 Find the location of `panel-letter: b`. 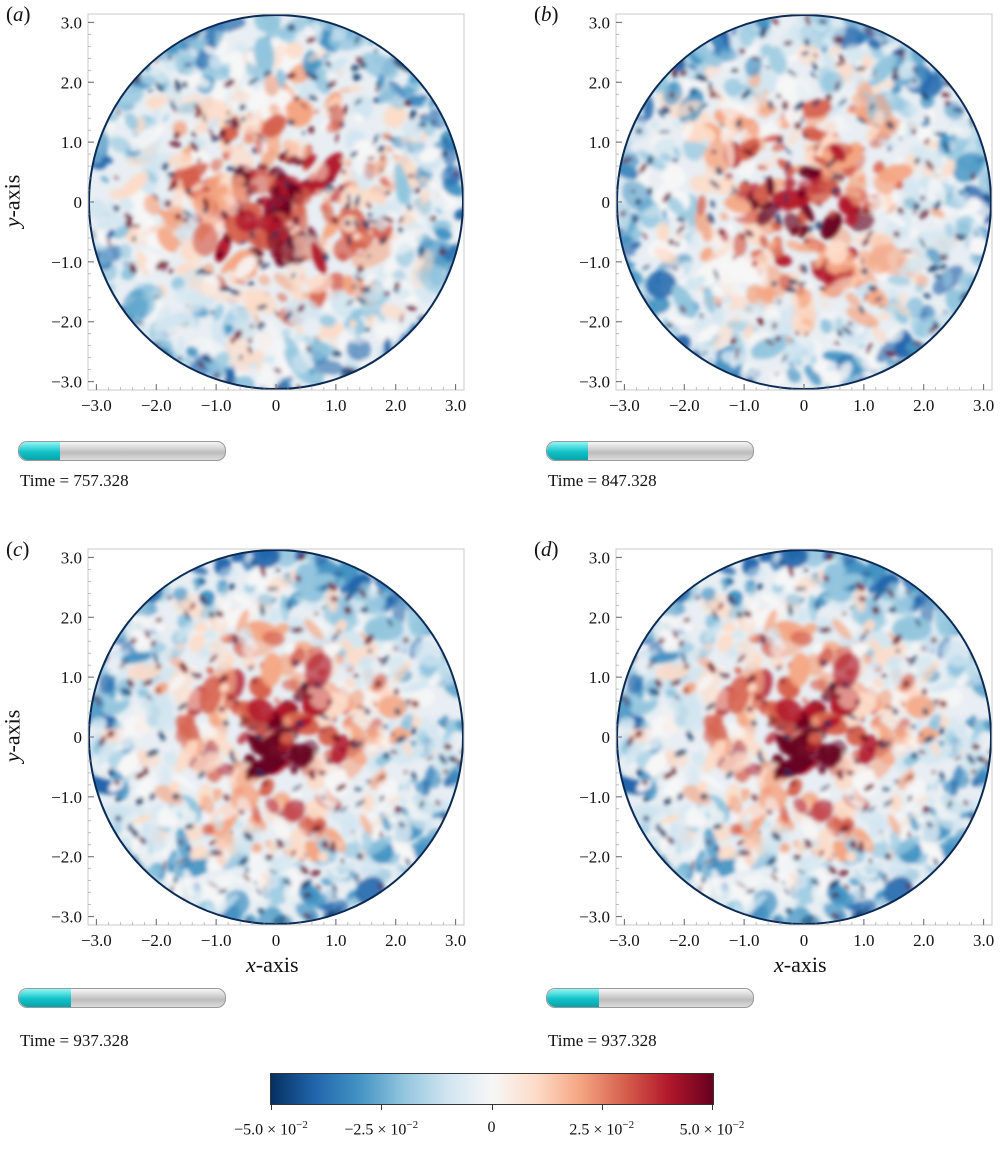

panel-letter: b is located at coordinates (546, 14).